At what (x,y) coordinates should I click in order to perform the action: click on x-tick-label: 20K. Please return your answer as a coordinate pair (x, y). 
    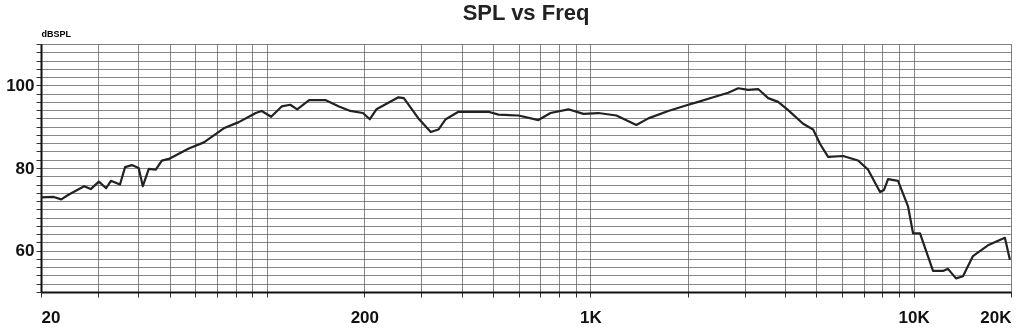
    Looking at the image, I should click on (996, 317).